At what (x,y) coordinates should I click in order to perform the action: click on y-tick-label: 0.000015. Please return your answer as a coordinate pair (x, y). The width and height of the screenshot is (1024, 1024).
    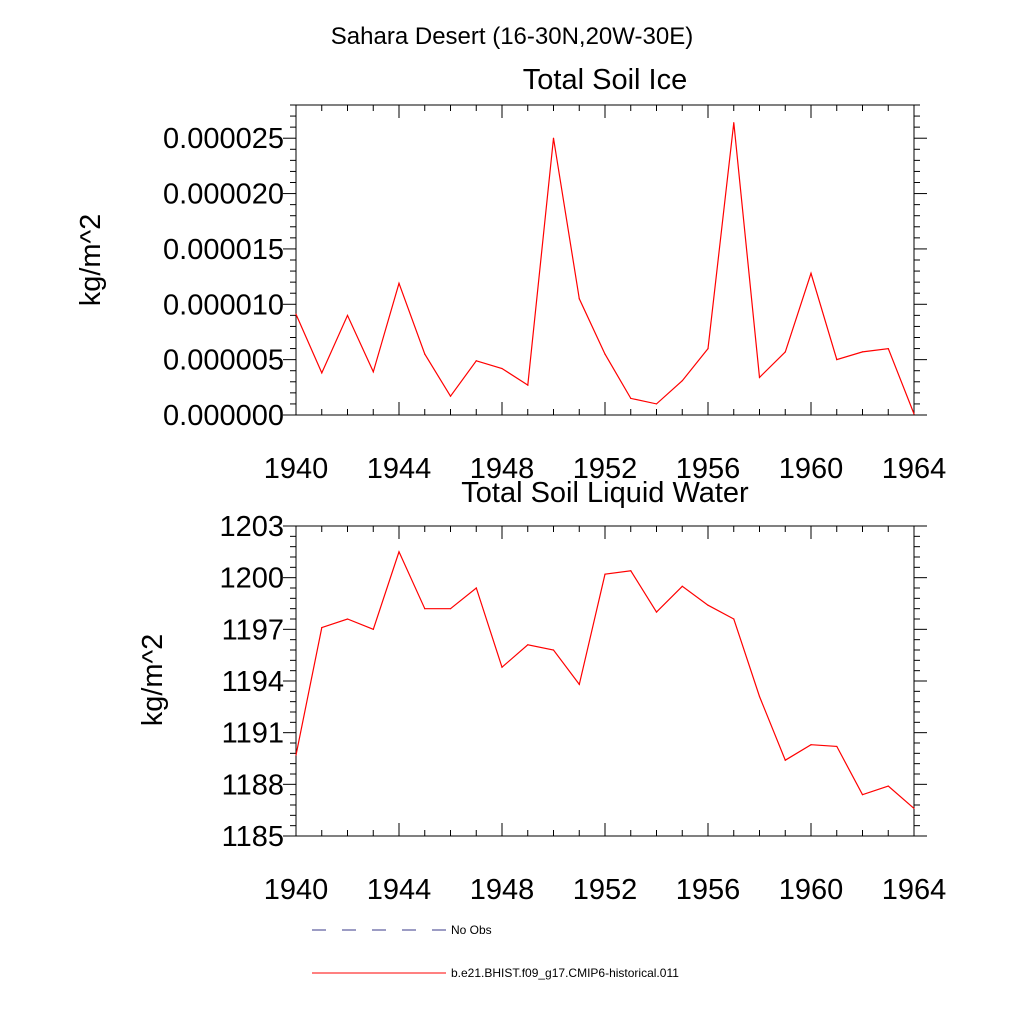
    Looking at the image, I should click on (223, 250).